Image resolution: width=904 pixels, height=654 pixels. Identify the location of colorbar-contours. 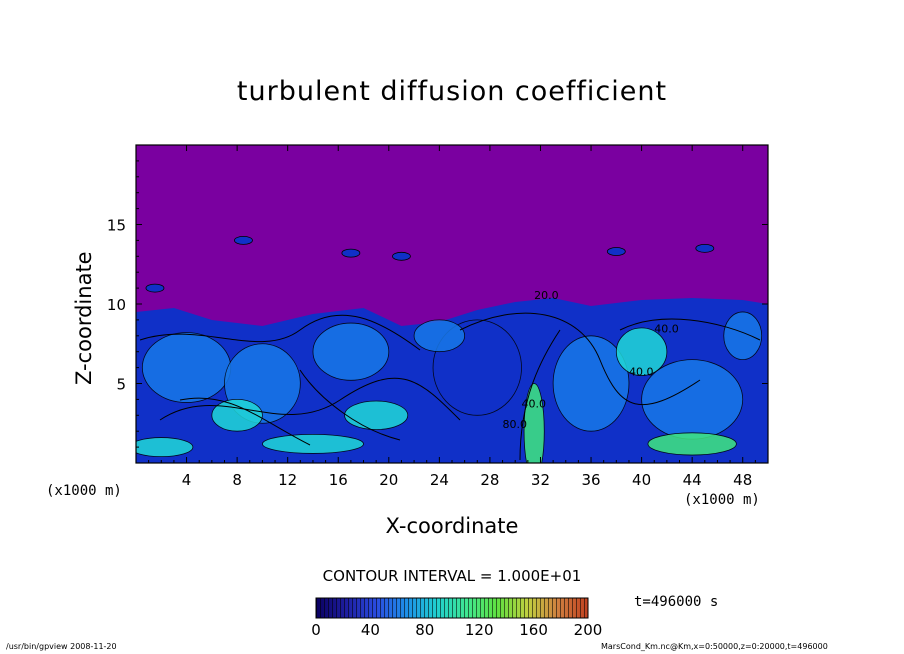
(452, 608).